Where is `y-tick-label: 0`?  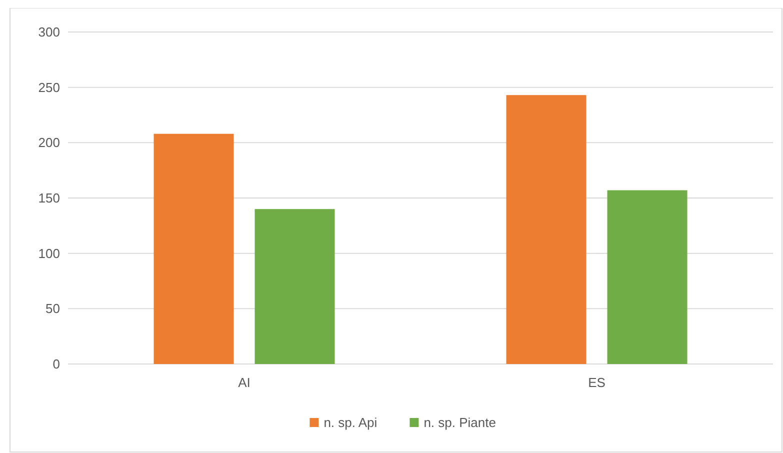
y-tick-label: 0 is located at coordinates (56, 364).